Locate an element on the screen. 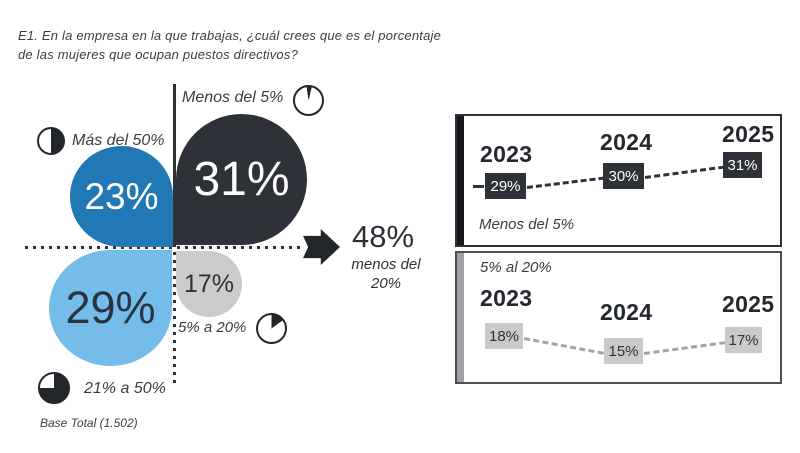 This screenshot has height=453, width=800. bubble-21-a-50: 29% is located at coordinates (110, 308).